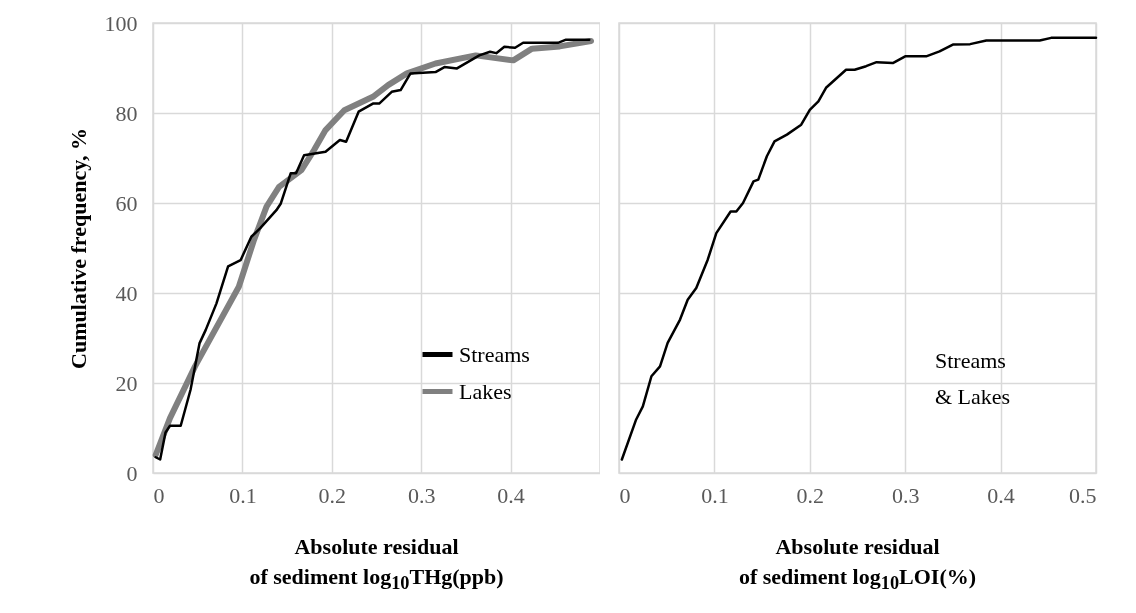 This screenshot has height=613, width=1136. Describe the element at coordinates (126, 203) in the screenshot. I see `y-tick-label: 60` at that location.